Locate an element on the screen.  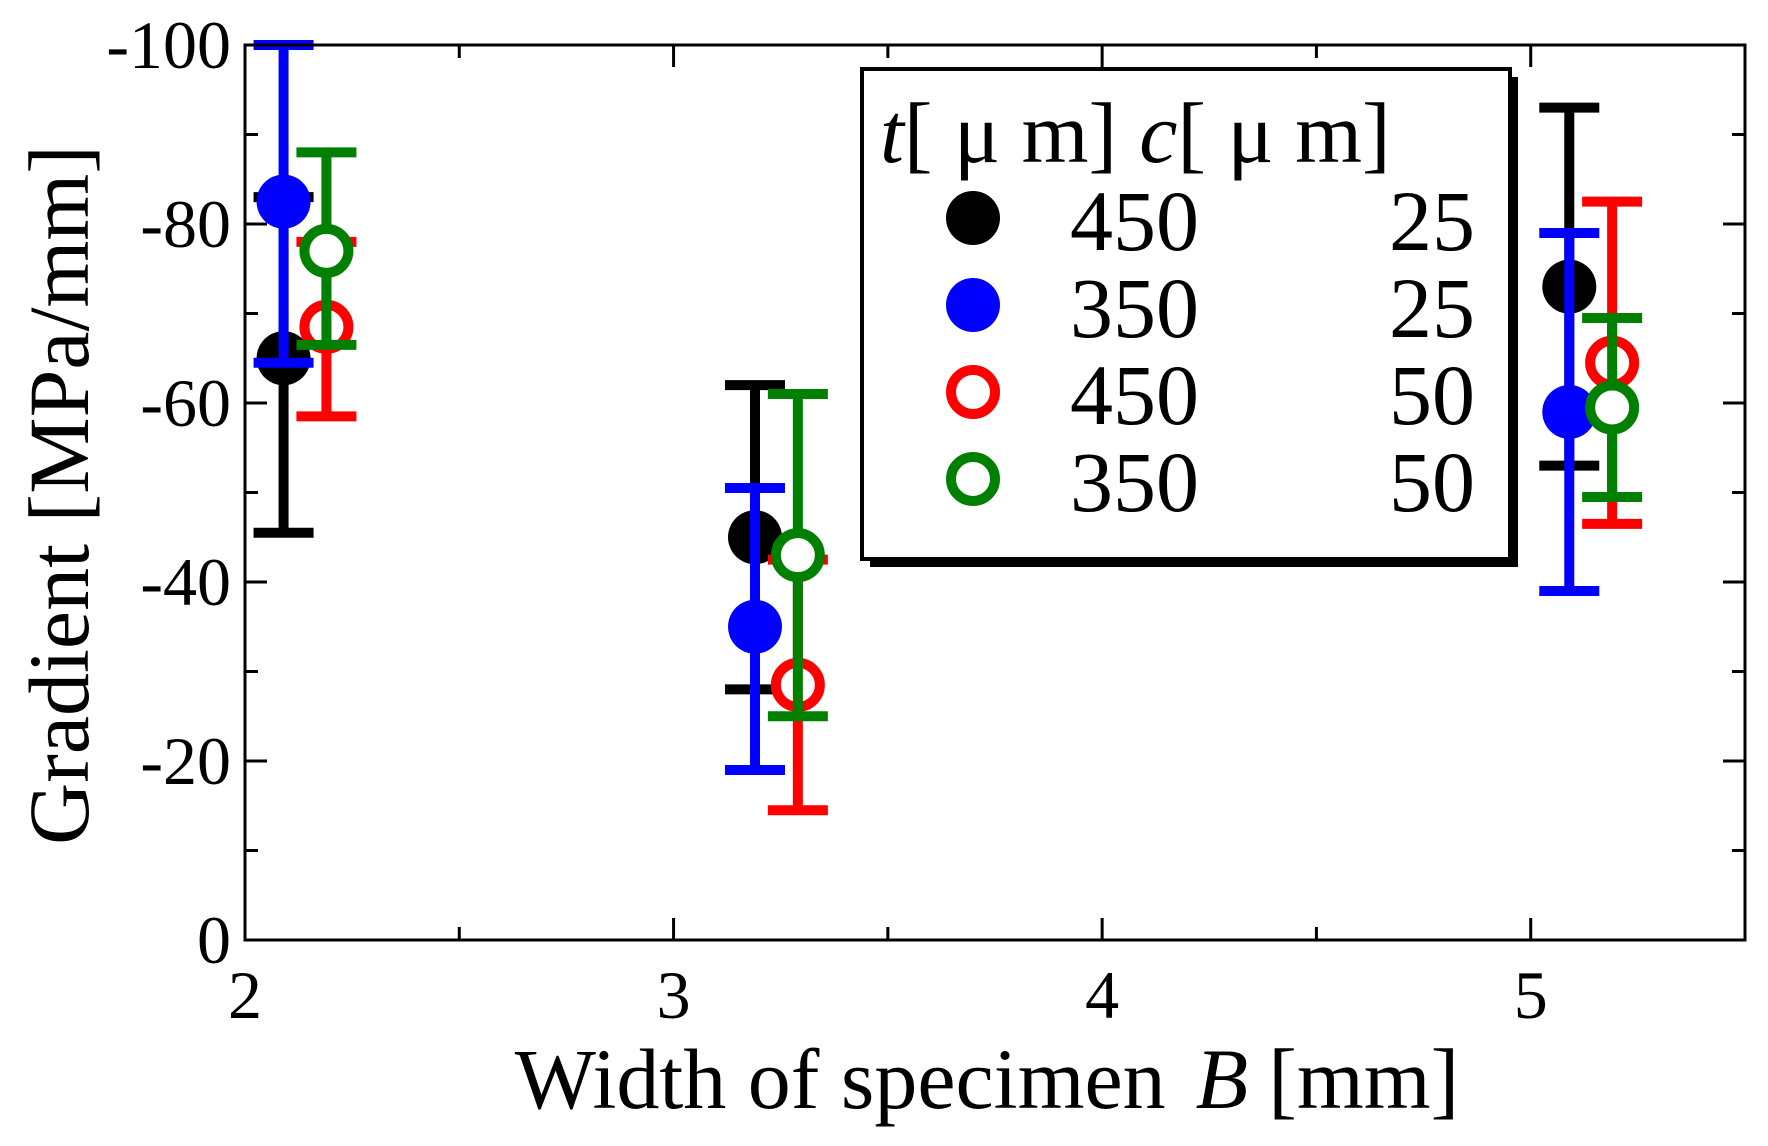
y-tick-label: -80 is located at coordinates (185, 224).